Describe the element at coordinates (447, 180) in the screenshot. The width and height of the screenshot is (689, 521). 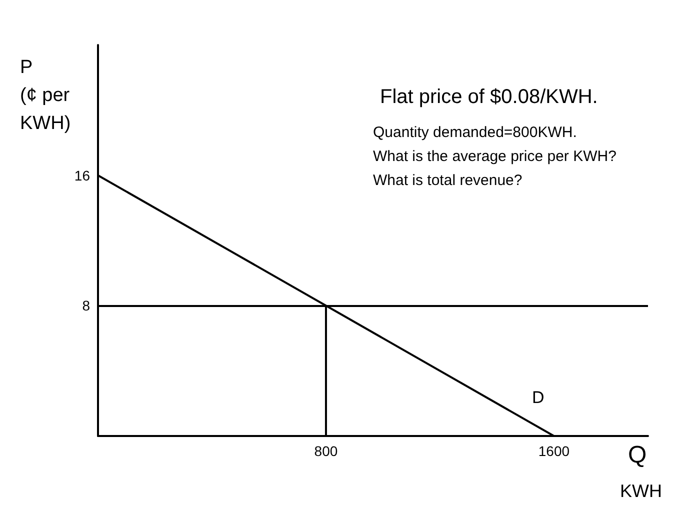
I see `annotation: What is total revenue?` at that location.